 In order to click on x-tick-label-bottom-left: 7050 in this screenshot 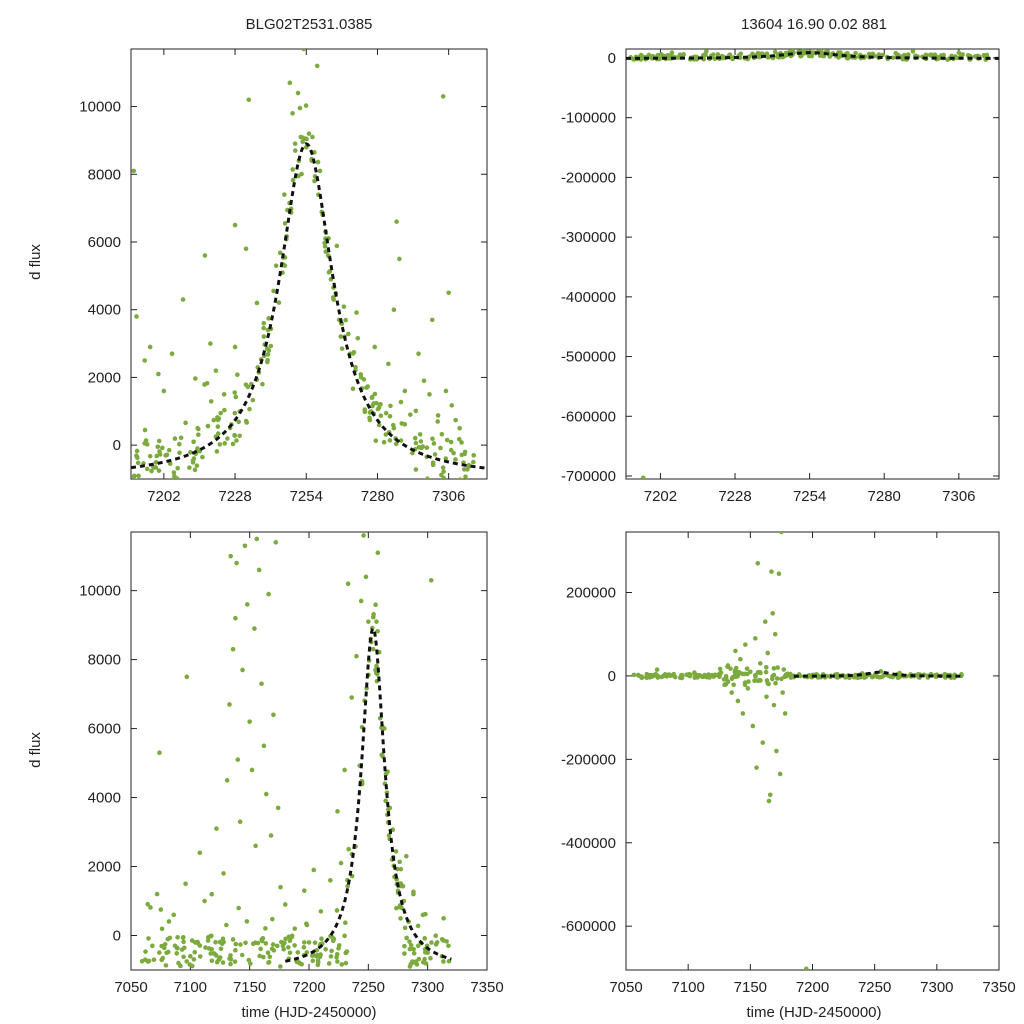, I will do `click(130, 987)`.